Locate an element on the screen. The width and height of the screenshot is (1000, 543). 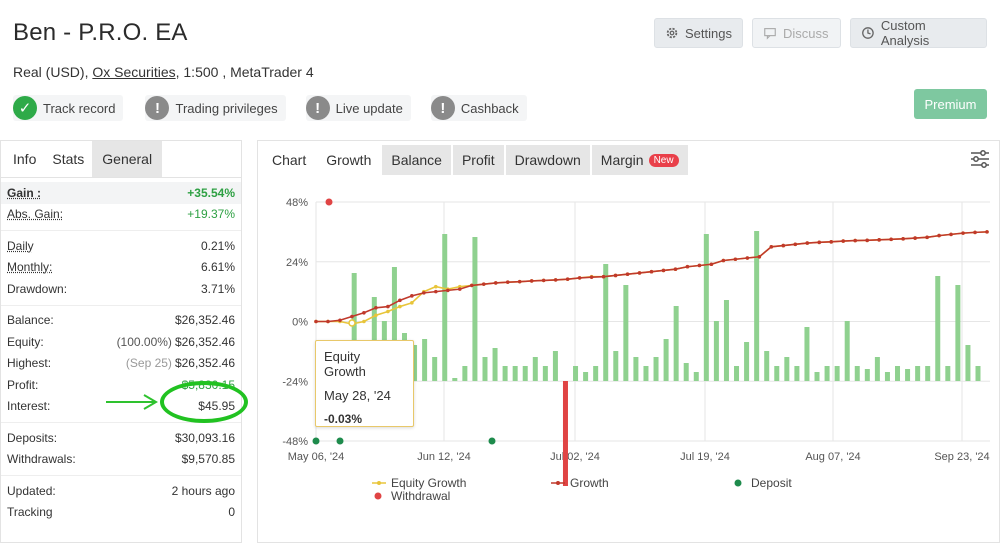
x-tick-label: Jul 19, '24 is located at coordinates (705, 457).